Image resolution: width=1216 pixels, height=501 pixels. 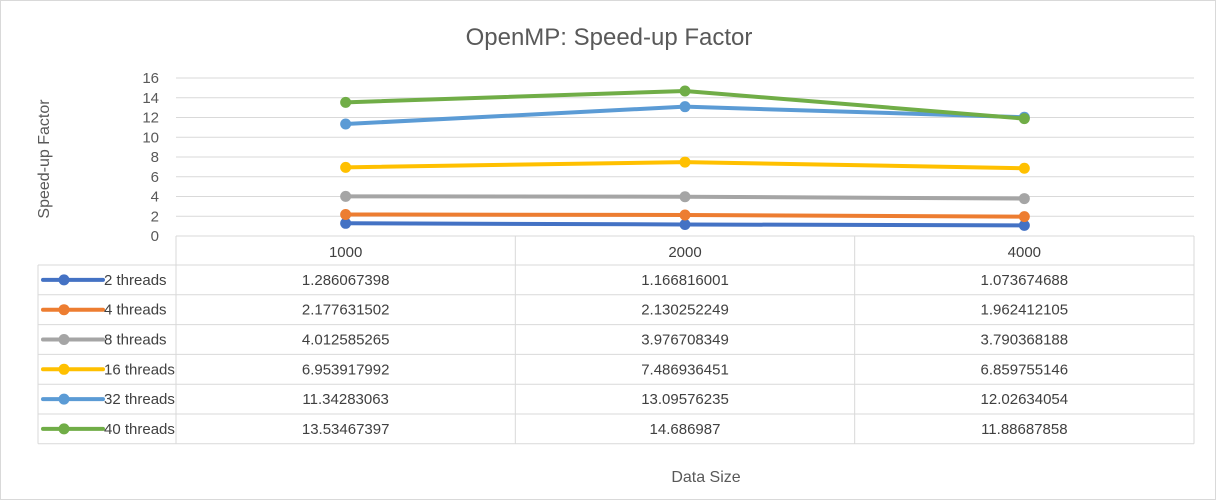 What do you see at coordinates (155, 236) in the screenshot?
I see `y-tick-label: 0` at bounding box center [155, 236].